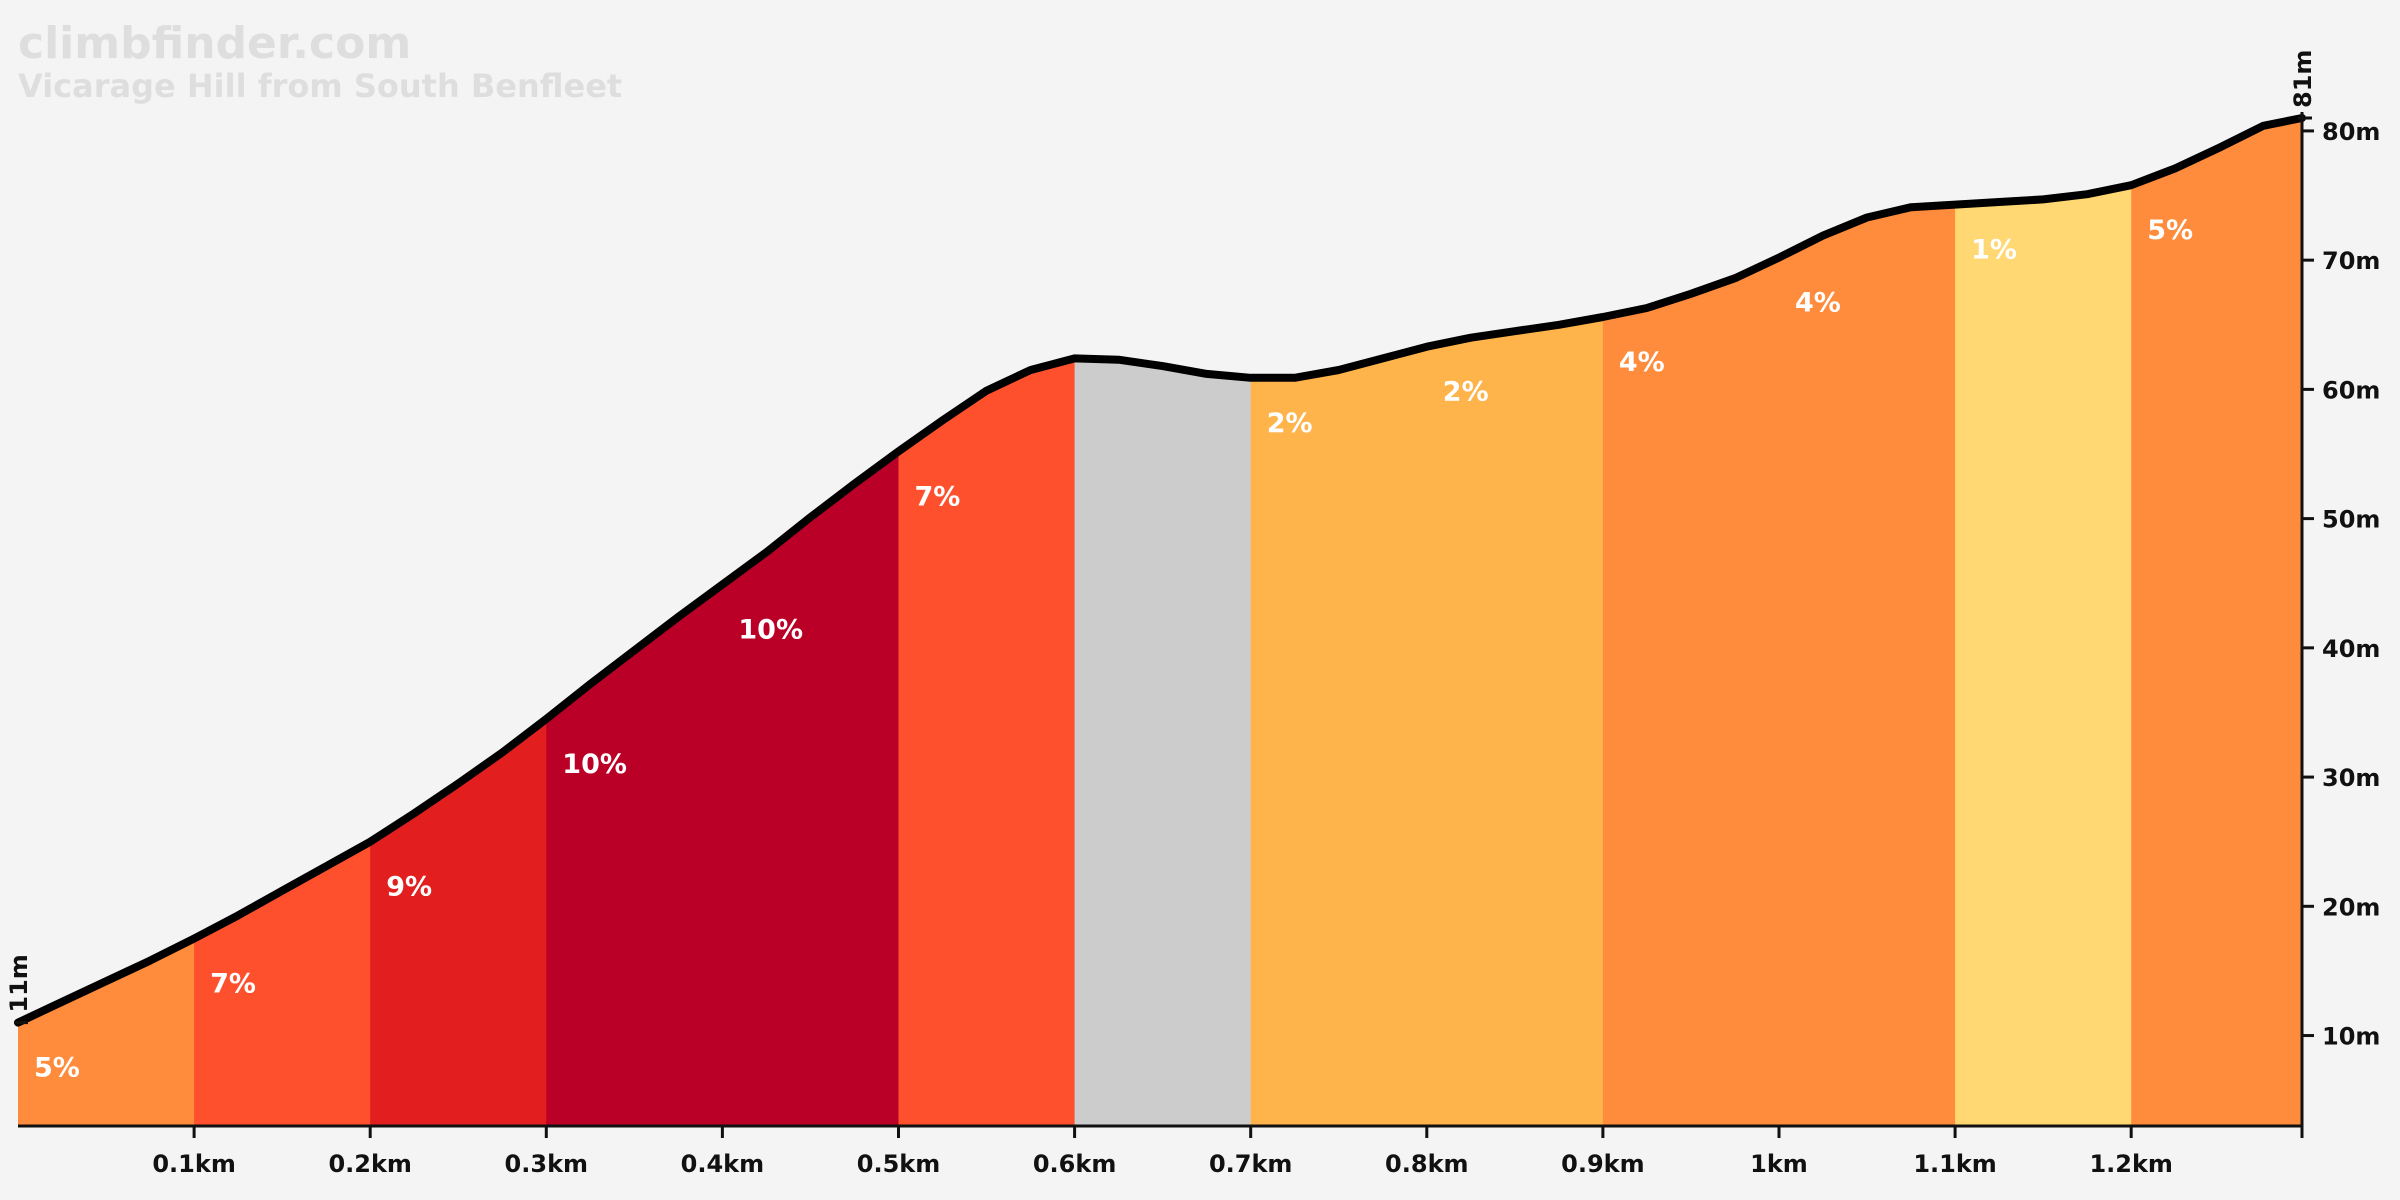 The image size is (2400, 1200). What do you see at coordinates (2351, 907) in the screenshot?
I see `y-tick-label: 20m` at bounding box center [2351, 907].